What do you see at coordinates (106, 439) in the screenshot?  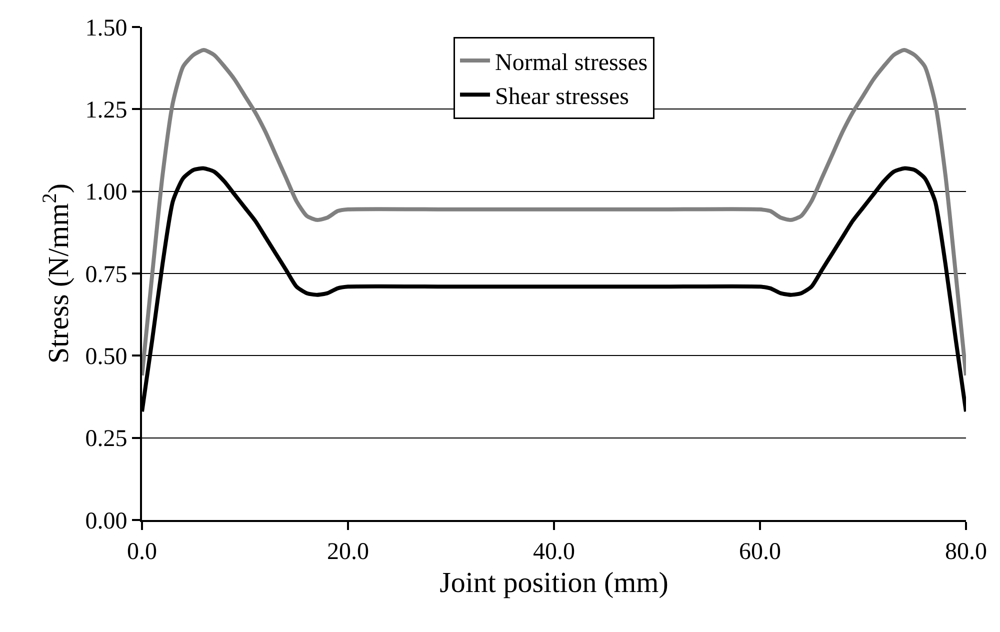 I see `y-tick-label: 0.25` at bounding box center [106, 439].